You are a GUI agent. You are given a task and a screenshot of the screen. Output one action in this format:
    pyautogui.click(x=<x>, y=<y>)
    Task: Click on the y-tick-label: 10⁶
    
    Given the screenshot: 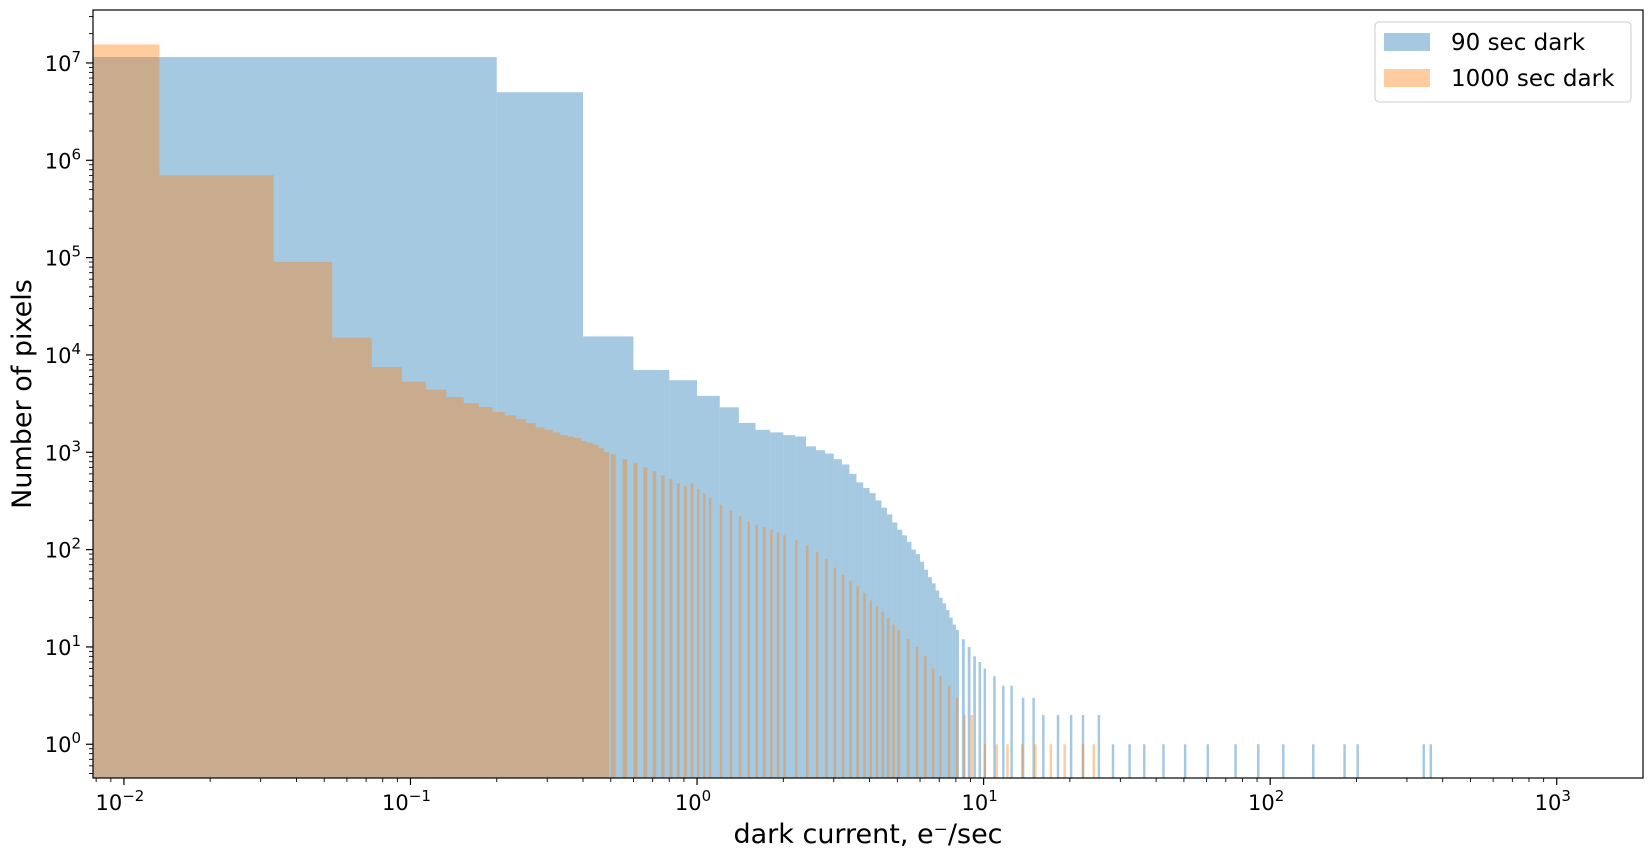 What is the action you would take?
    pyautogui.click(x=63, y=159)
    